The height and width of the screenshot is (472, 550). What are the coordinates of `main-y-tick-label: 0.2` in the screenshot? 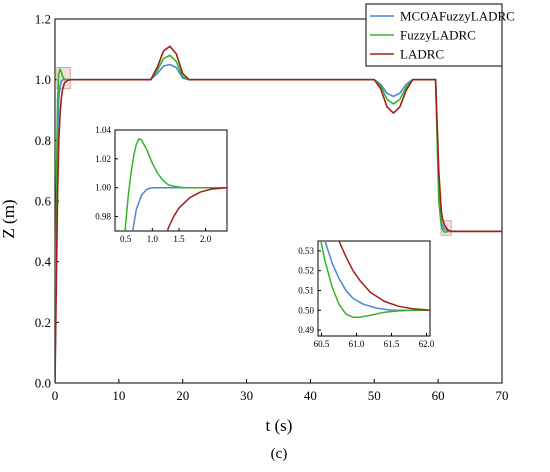 It's located at (43, 322).